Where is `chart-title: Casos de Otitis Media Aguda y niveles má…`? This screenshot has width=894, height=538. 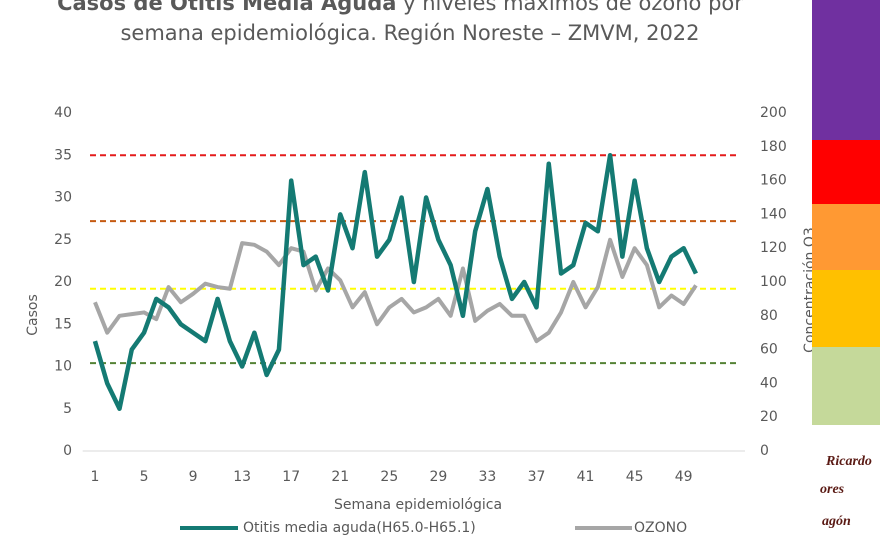
chart-title: Casos de Otitis Media Aguda y niveles má… is located at coordinates (400, 7).